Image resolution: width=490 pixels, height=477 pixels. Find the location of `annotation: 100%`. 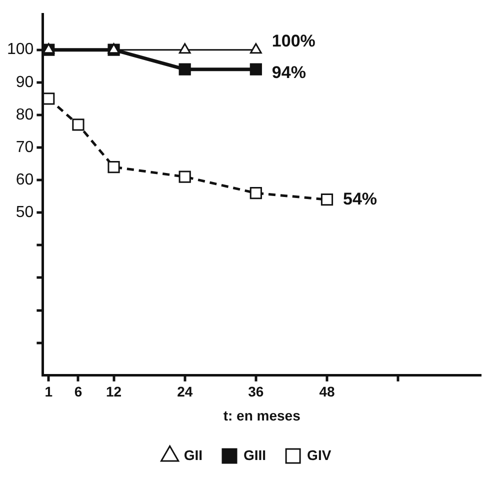

annotation: 100% is located at coordinates (294, 41).